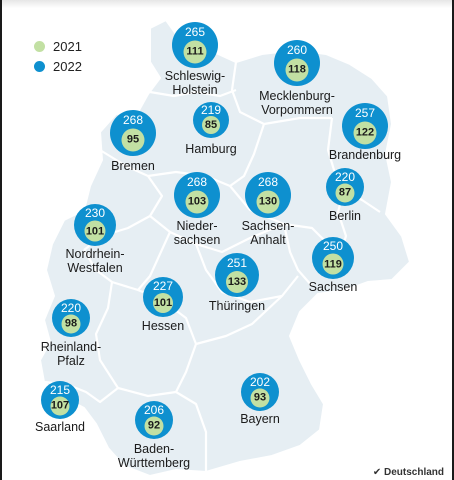 The image size is (454, 480). I want to click on circle-2021: 93, so click(260, 398).